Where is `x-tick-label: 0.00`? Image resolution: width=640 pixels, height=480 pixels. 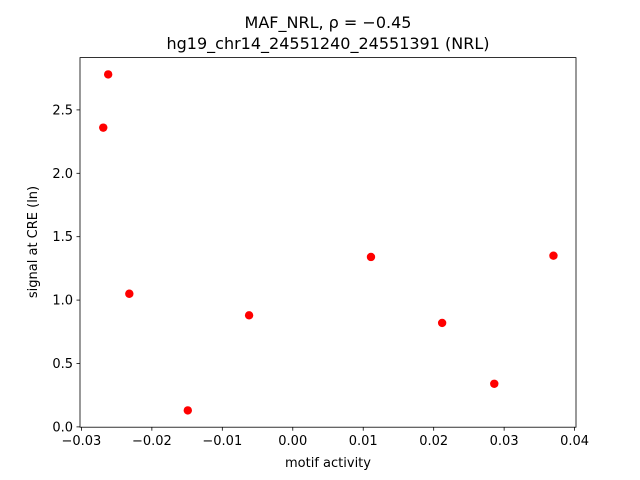
x-tick-label: 0.00 is located at coordinates (292, 441).